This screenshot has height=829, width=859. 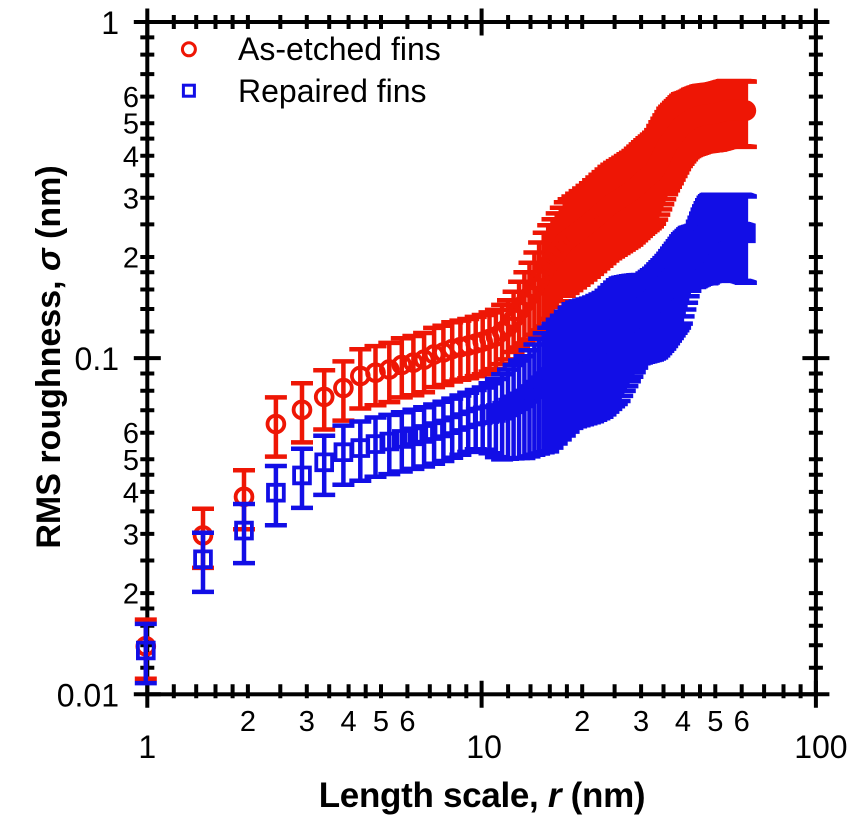 What do you see at coordinates (332, 91) in the screenshot?
I see `svg-text: Repaired fins` at bounding box center [332, 91].